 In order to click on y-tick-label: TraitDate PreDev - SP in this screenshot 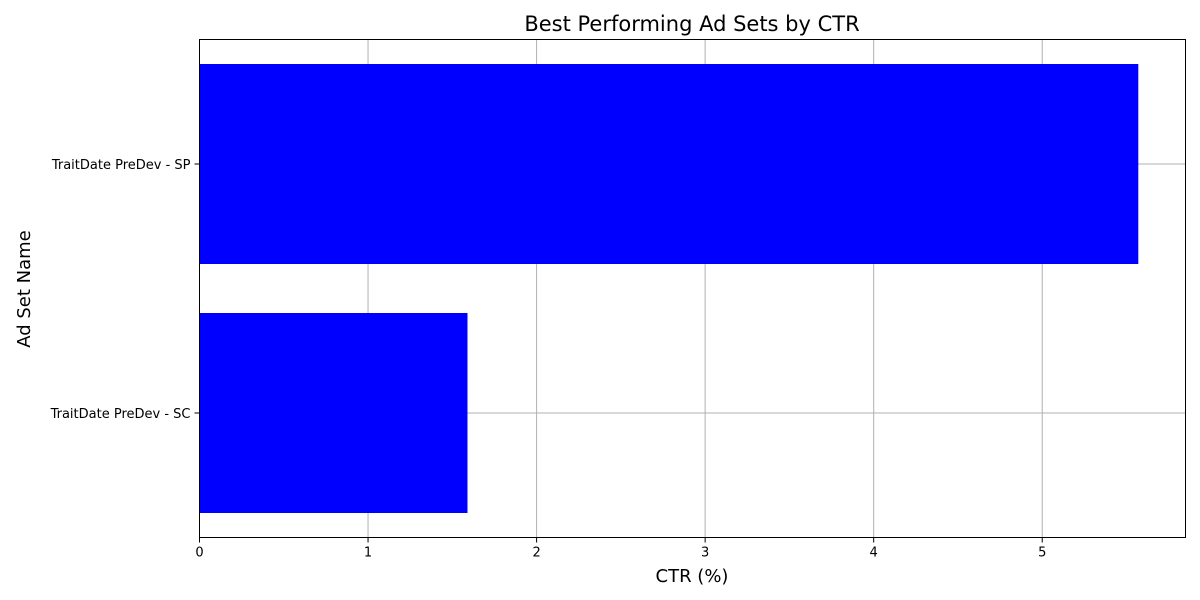, I will do `click(121, 165)`.